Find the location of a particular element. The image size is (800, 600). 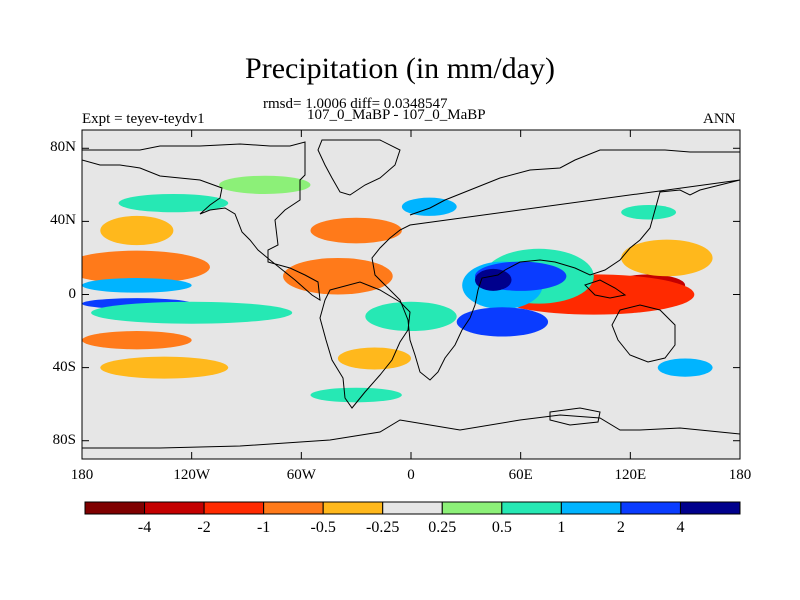

stats-line: rmsd= 1.0006 diff= 0.0348547 is located at coordinates (355, 104).